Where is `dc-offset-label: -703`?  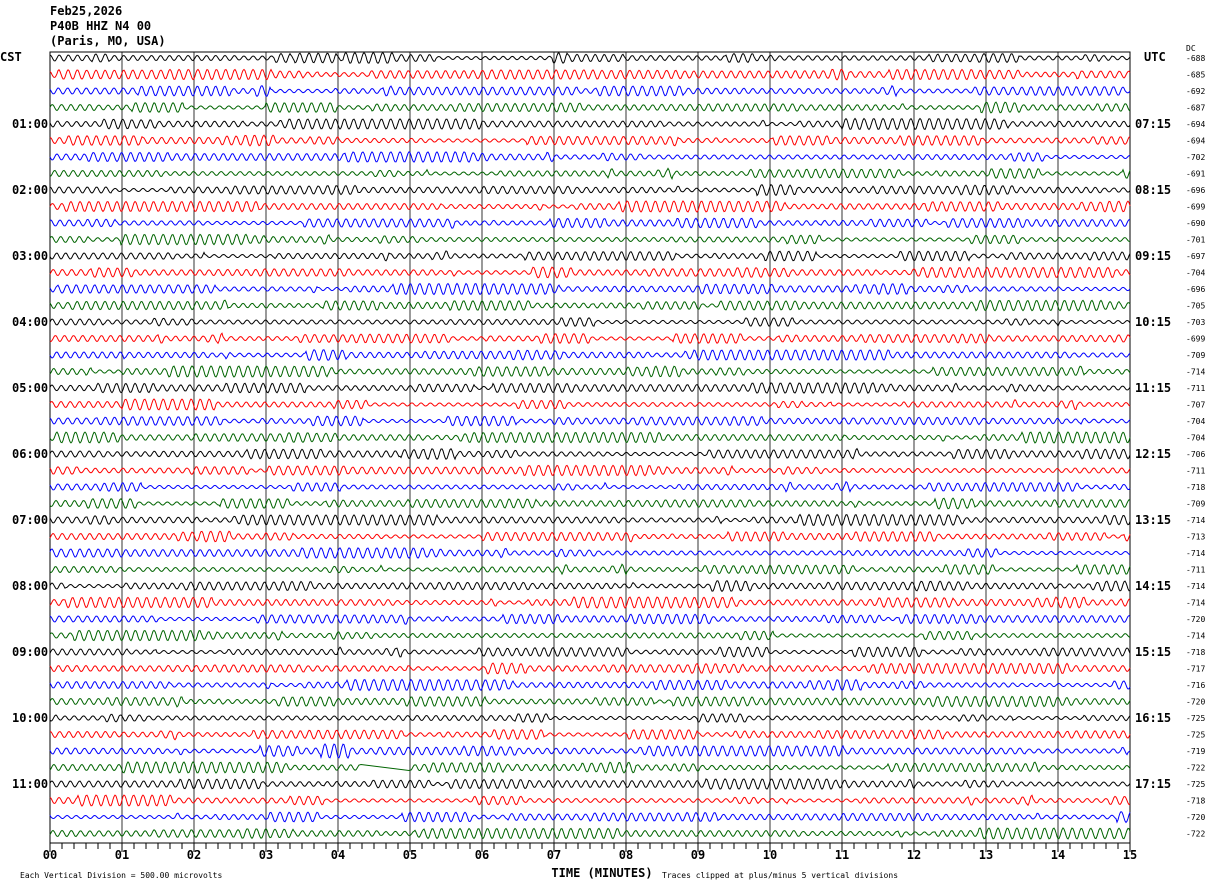 dc-offset-label: -703 is located at coordinates (1195, 322).